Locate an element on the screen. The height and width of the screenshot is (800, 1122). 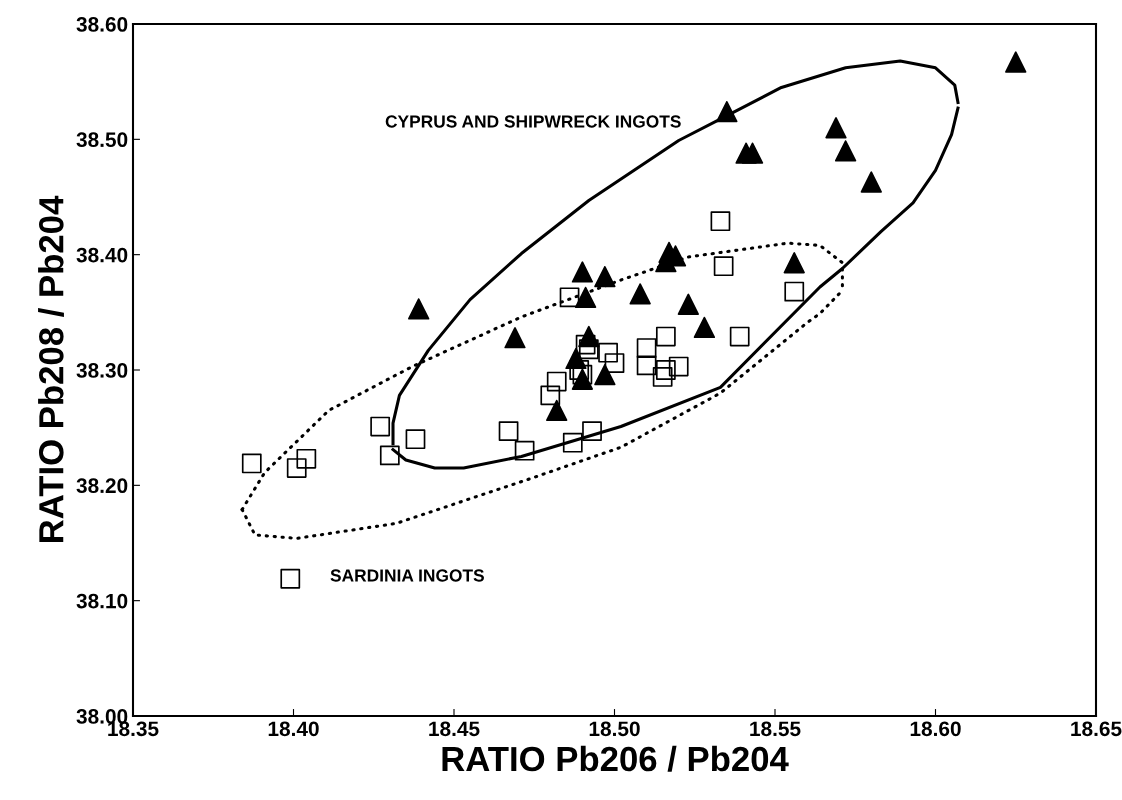
y-tick-label: 38.50 is located at coordinates (102, 140).